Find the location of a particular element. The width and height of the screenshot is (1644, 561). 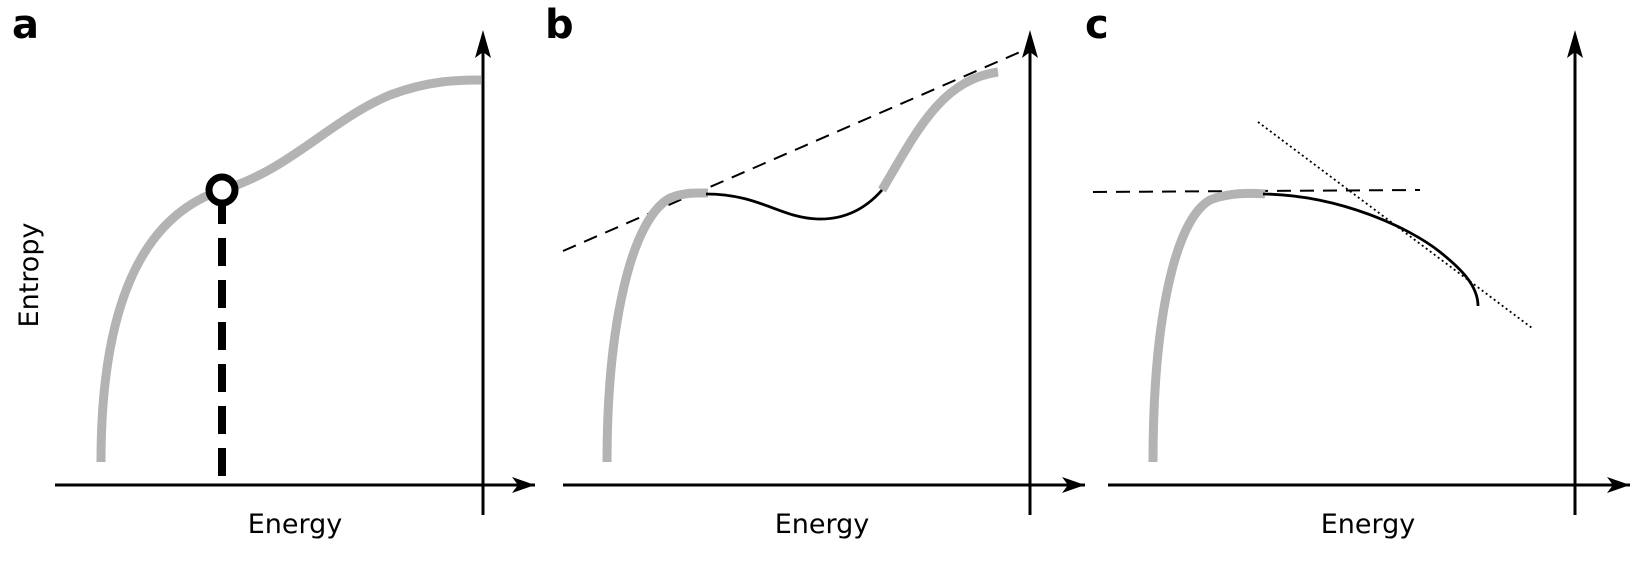

panel-b-convex-intruder is located at coordinates (794, 205).